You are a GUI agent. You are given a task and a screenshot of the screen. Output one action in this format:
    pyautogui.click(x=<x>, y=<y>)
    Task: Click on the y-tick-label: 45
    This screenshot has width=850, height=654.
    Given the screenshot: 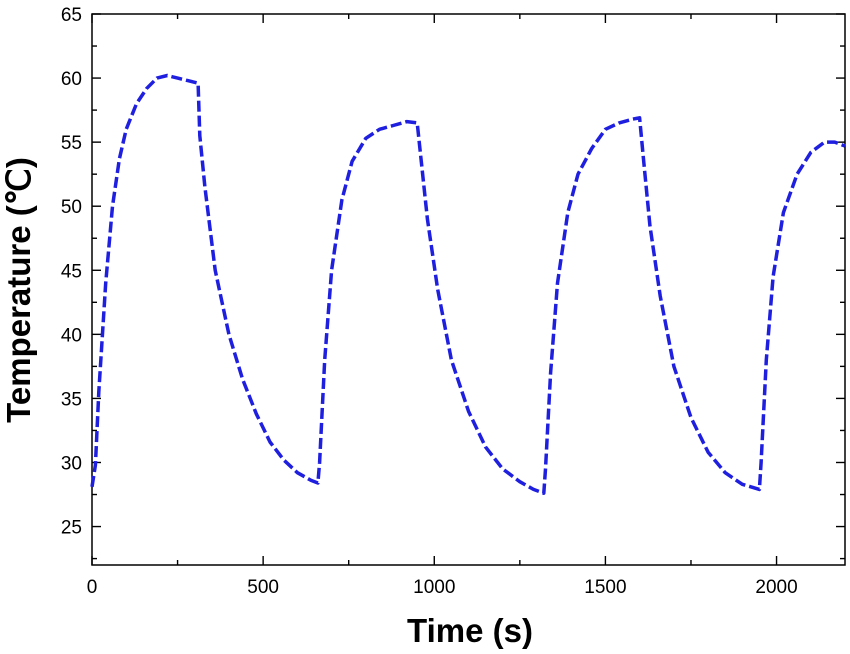 What is the action you would take?
    pyautogui.click(x=71, y=271)
    